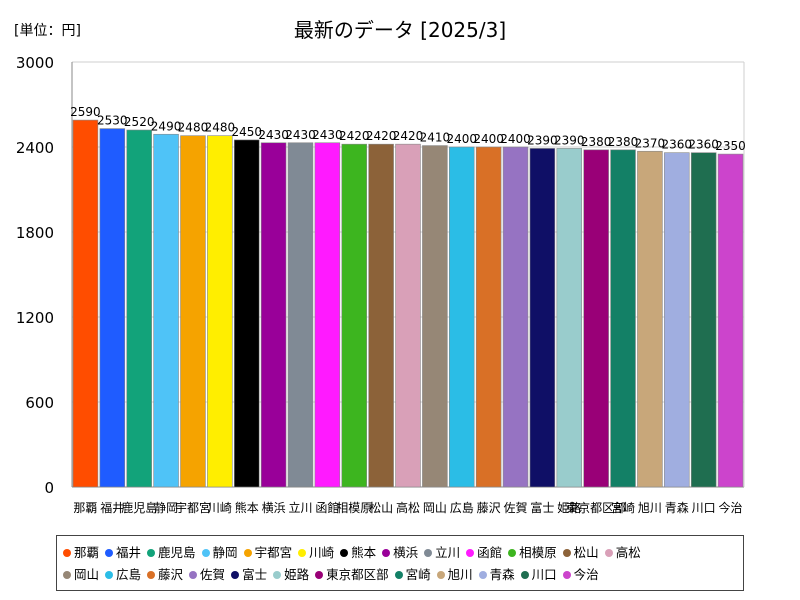  What do you see at coordinates (193, 128) in the screenshot?
I see `data-label: 2480` at bounding box center [193, 128].